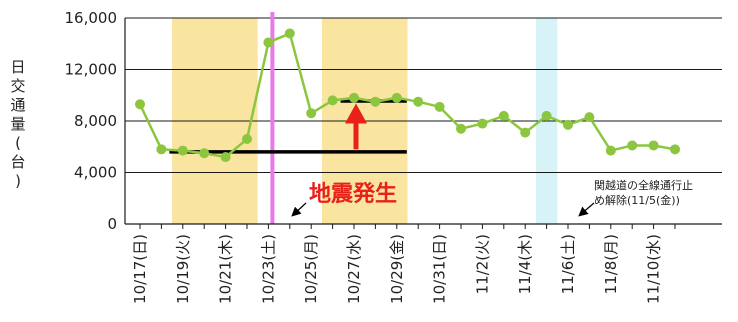 The image size is (738, 322). Describe the element at coordinates (353, 194) in the screenshot. I see `earthquake-label: 地震発生` at that location.